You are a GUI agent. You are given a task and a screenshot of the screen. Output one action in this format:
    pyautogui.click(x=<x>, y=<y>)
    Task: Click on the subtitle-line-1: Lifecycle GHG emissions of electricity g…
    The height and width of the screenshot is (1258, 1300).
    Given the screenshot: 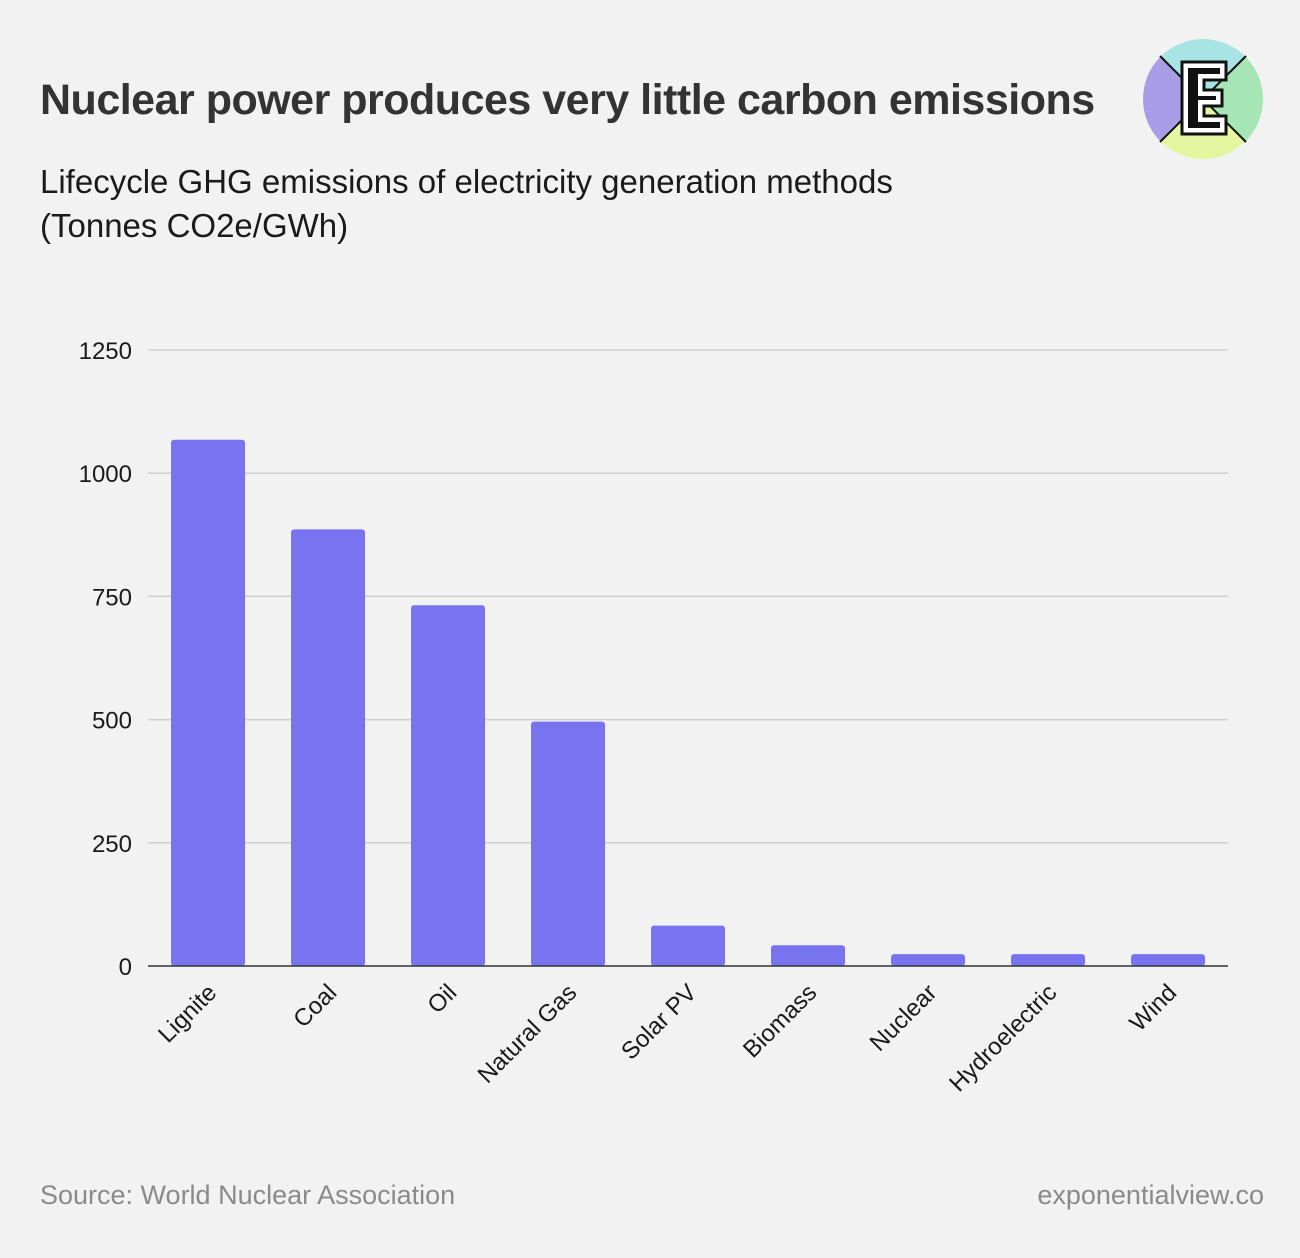 What is the action you would take?
    pyautogui.click(x=466, y=181)
    